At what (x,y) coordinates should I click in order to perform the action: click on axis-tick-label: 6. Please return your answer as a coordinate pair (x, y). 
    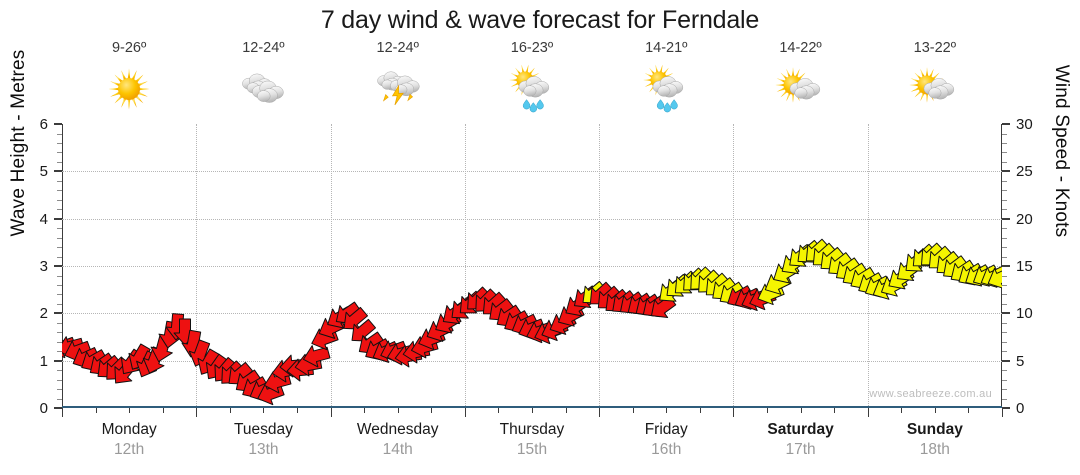
    Looking at the image, I should click on (43, 124).